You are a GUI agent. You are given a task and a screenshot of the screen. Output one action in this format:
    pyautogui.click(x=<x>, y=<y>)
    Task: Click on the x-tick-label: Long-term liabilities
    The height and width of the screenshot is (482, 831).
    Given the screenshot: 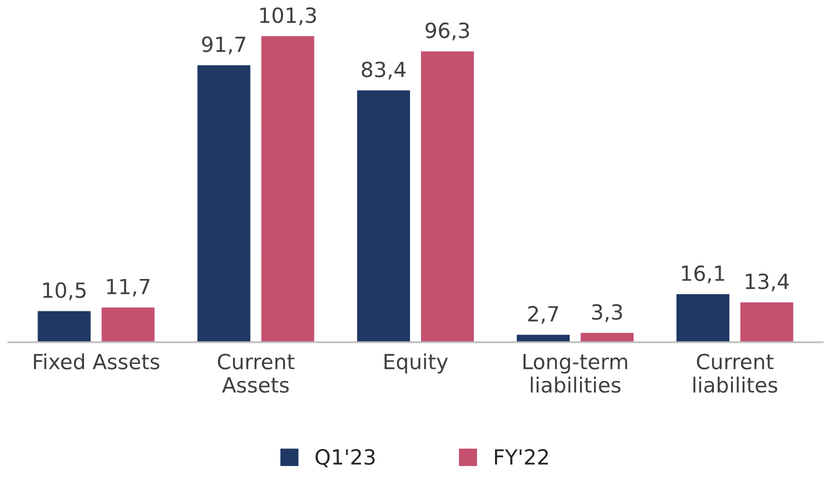 What is the action you would take?
    pyautogui.click(x=576, y=373)
    